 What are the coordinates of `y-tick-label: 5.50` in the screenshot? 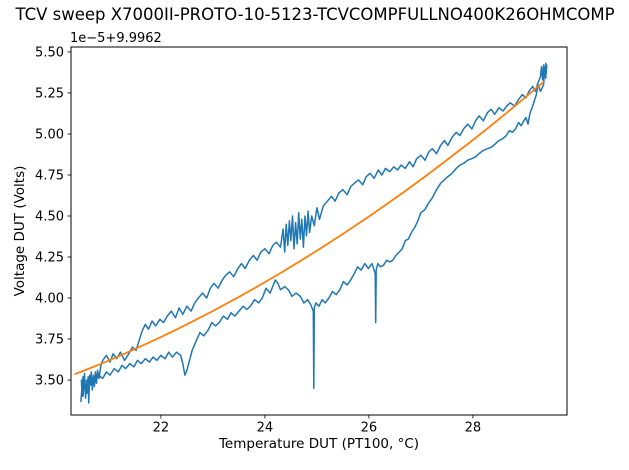 It's located at (49, 52).